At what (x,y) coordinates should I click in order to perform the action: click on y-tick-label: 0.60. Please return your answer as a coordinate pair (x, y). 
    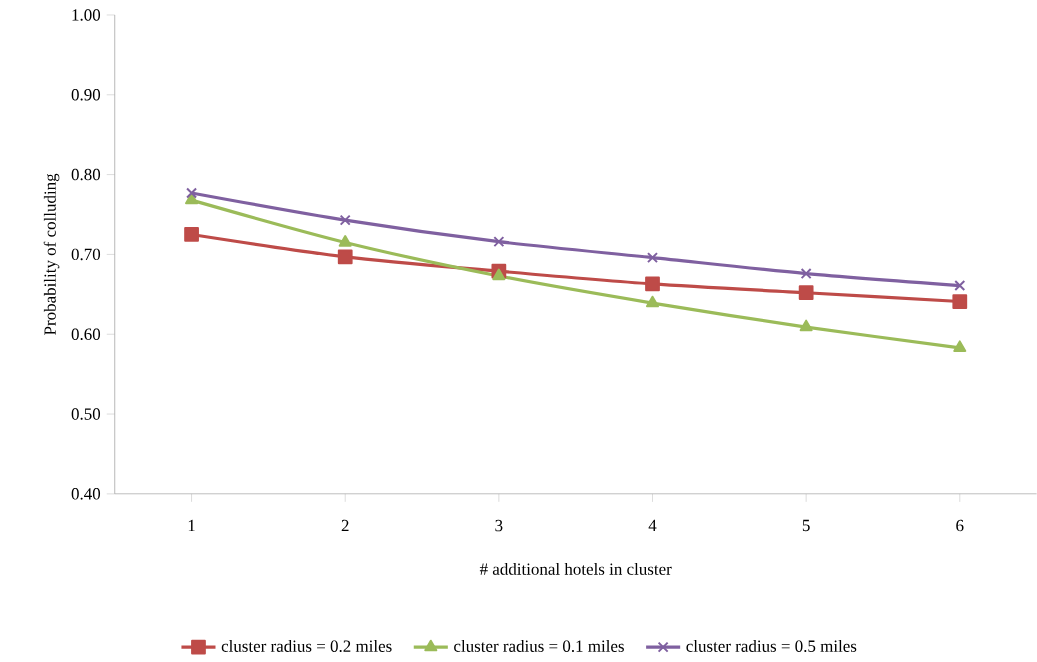
    Looking at the image, I should click on (86, 334).